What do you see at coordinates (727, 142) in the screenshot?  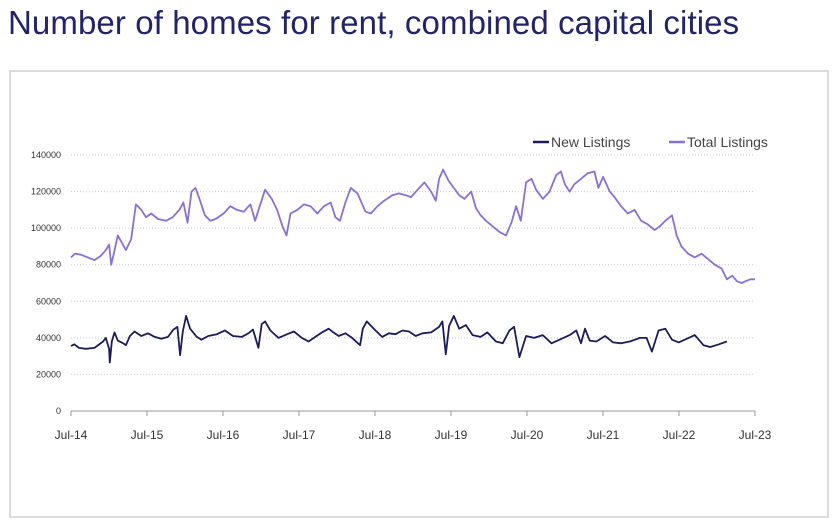 I see `legend-total-listings-label: Total Listings` at bounding box center [727, 142].